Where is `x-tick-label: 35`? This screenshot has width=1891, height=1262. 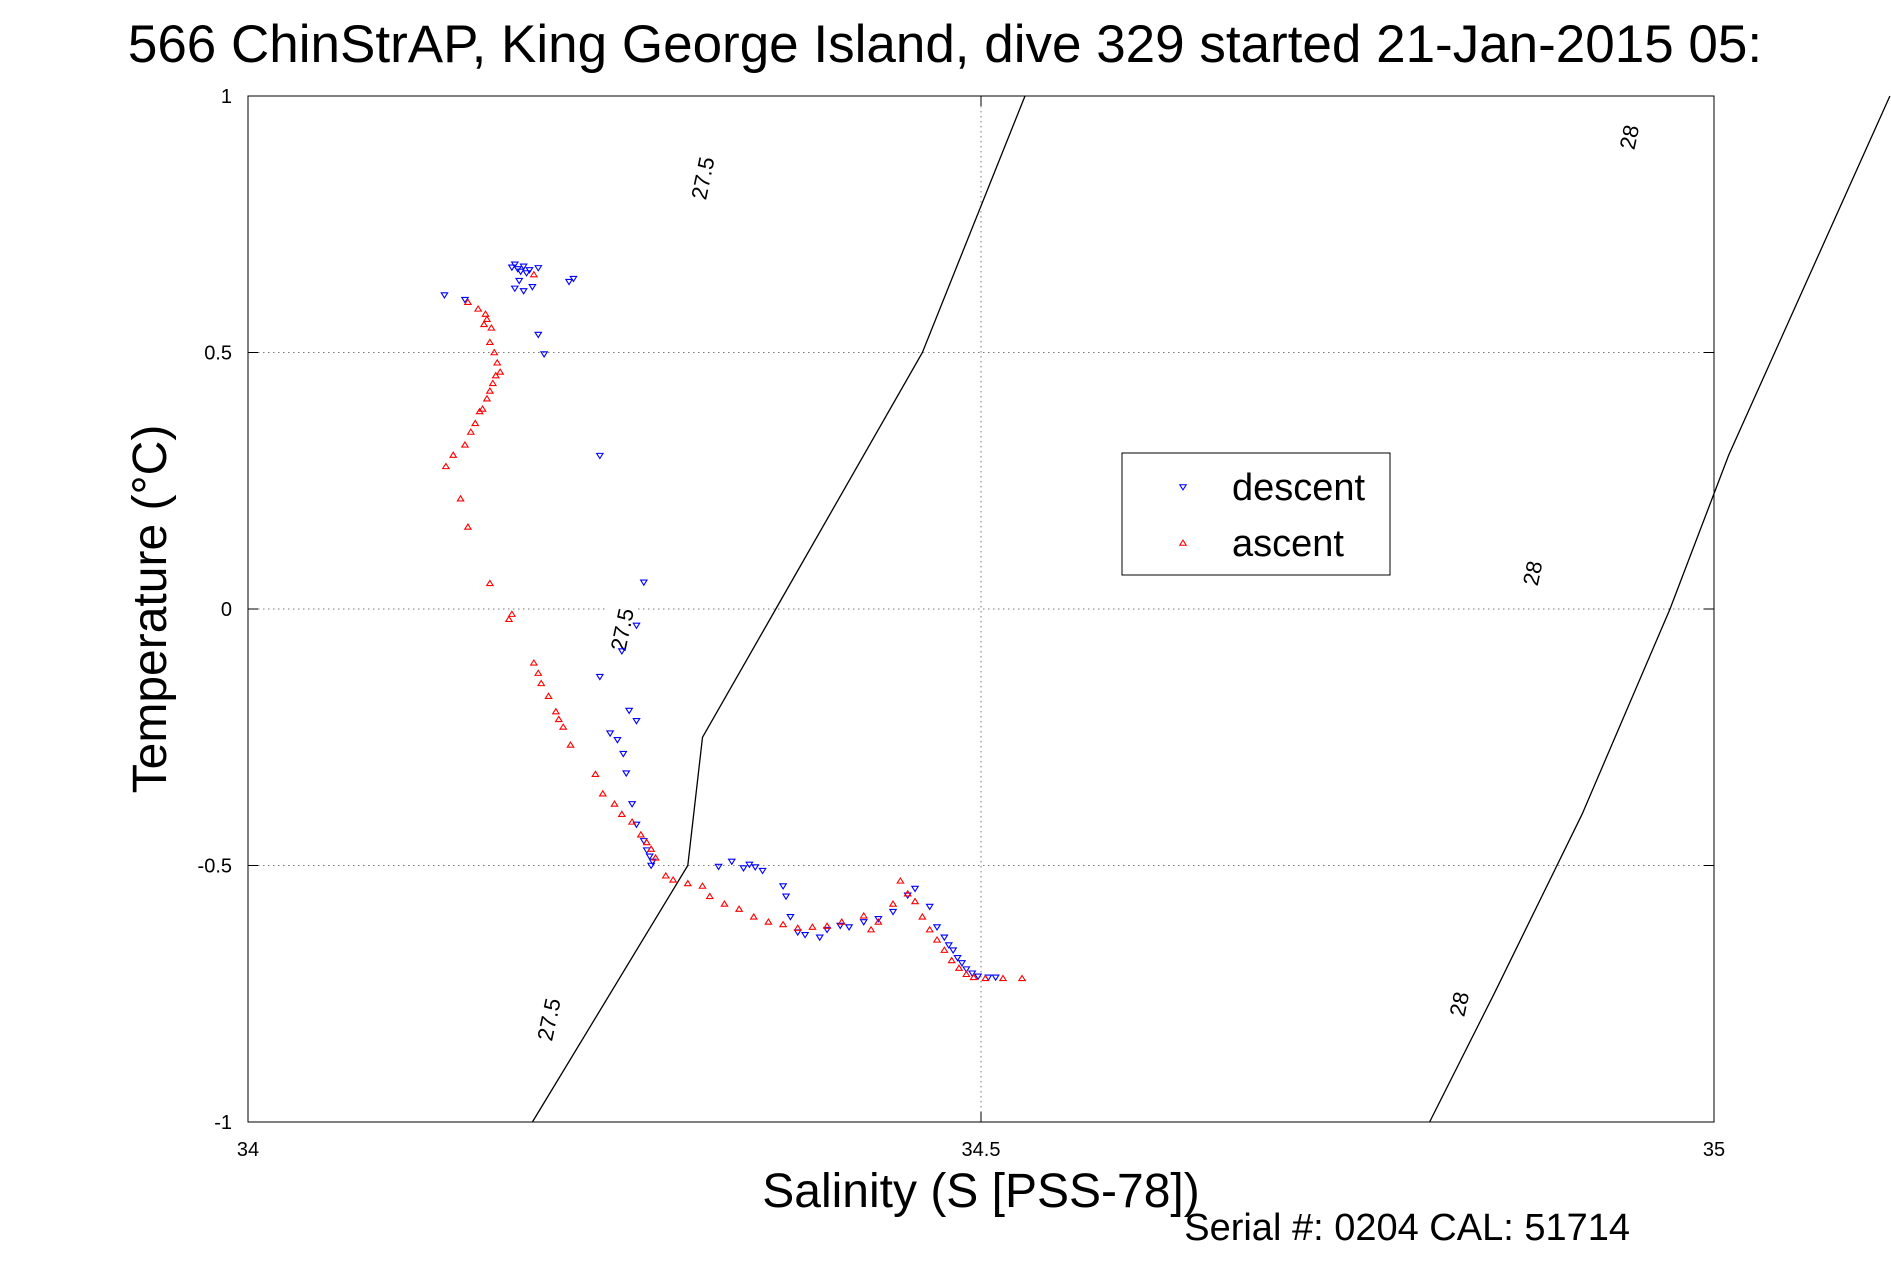 x-tick-label: 35 is located at coordinates (1714, 1150).